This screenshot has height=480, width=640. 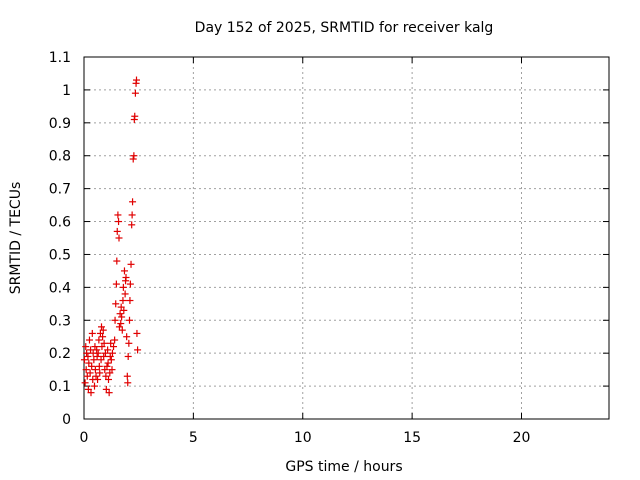 What do you see at coordinates (60, 157) in the screenshot?
I see `y-tick-label: 0.8` at bounding box center [60, 157].